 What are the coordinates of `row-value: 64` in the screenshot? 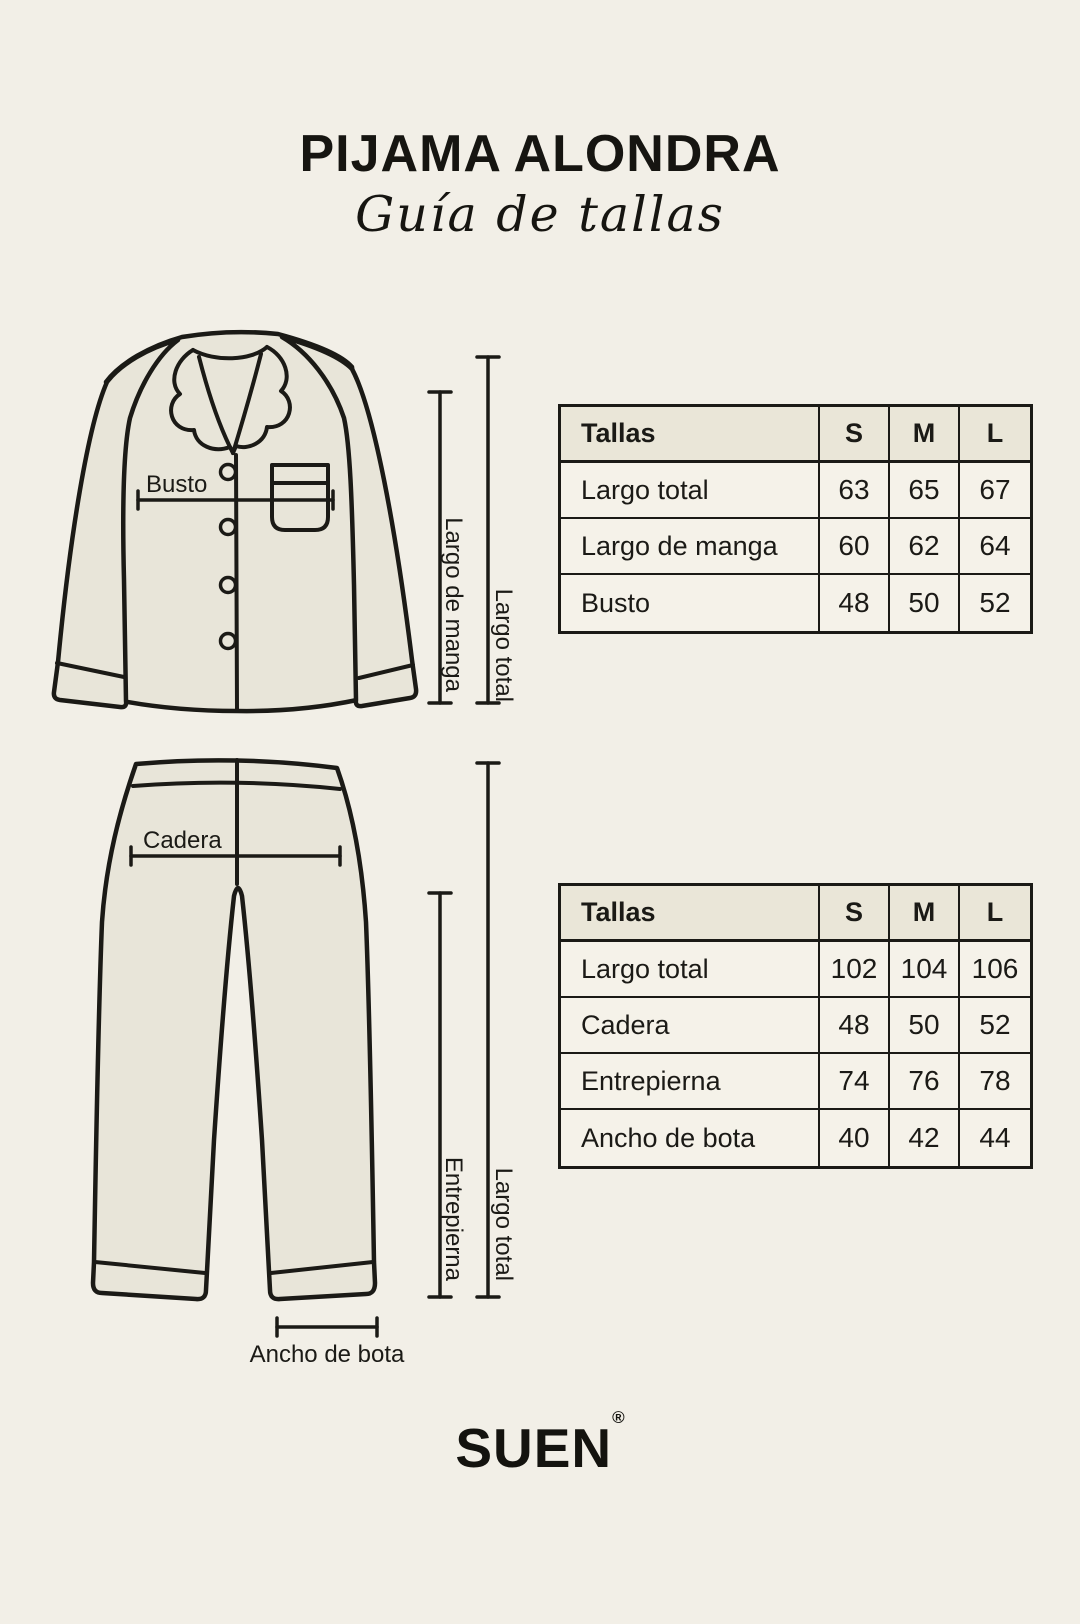 It's located at (995, 547).